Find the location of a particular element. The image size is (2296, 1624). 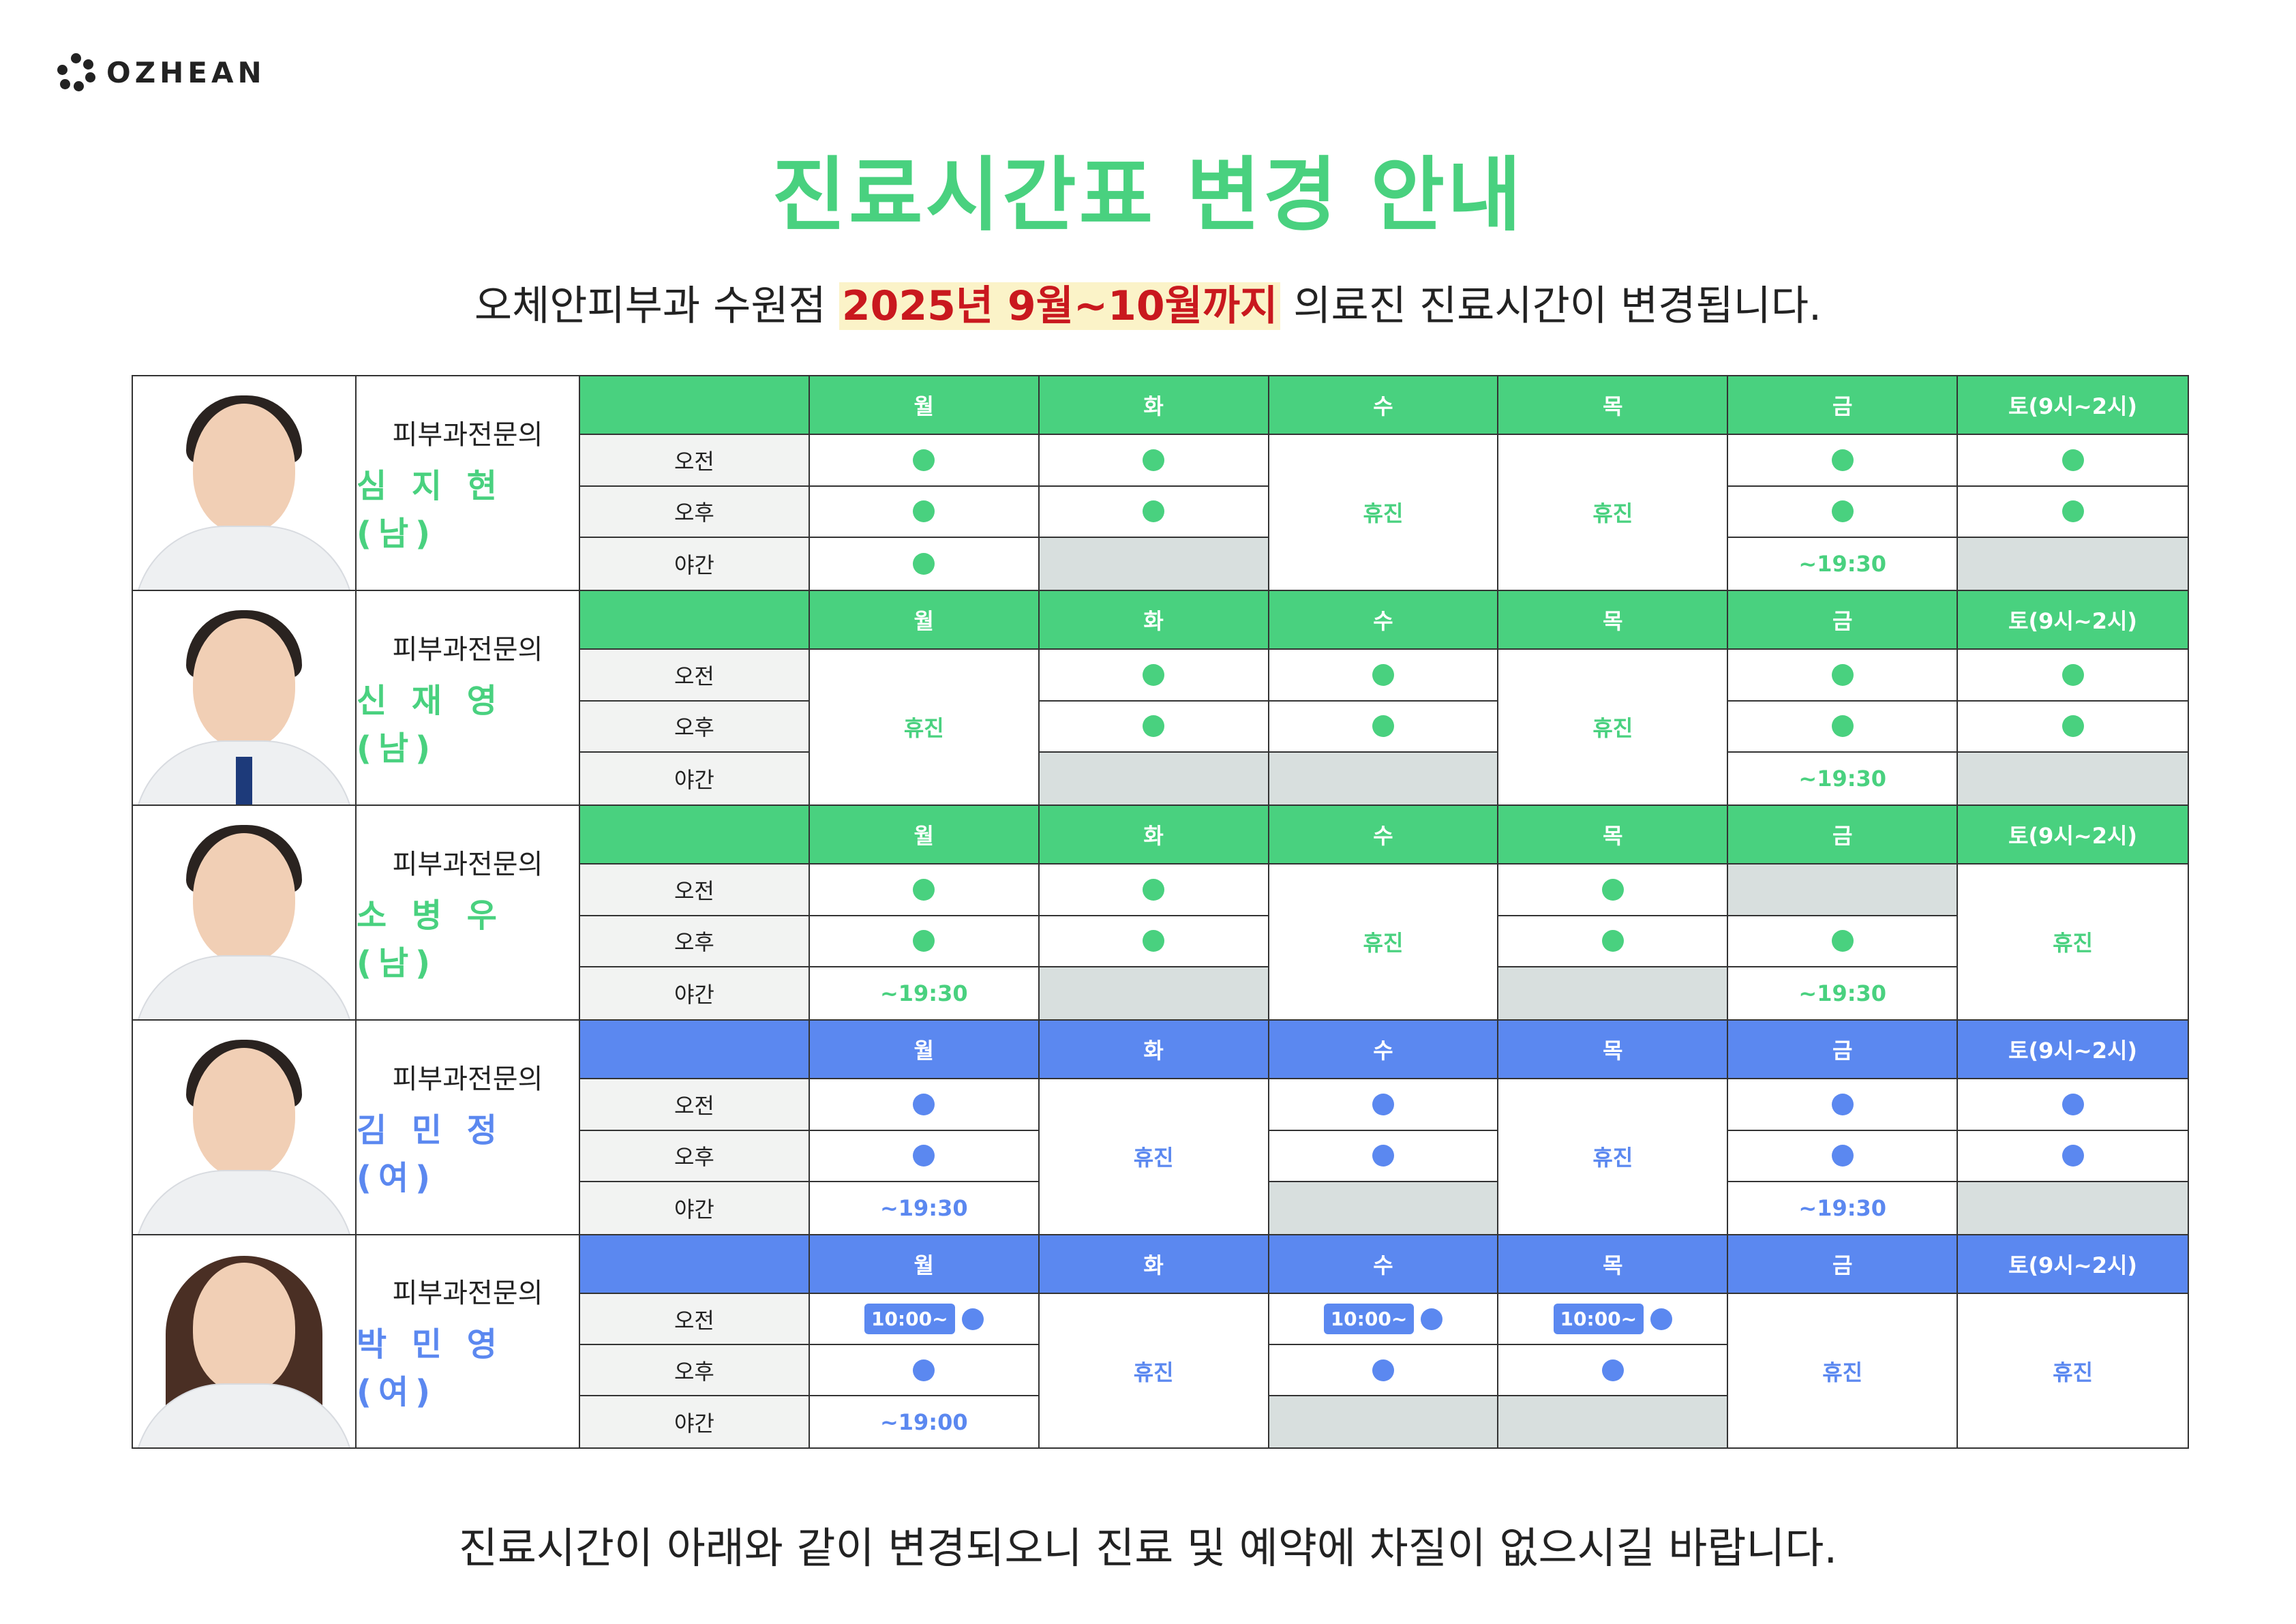

doctor-name-cell: 피부과전문의 박 민 영(여) is located at coordinates (468, 1341).